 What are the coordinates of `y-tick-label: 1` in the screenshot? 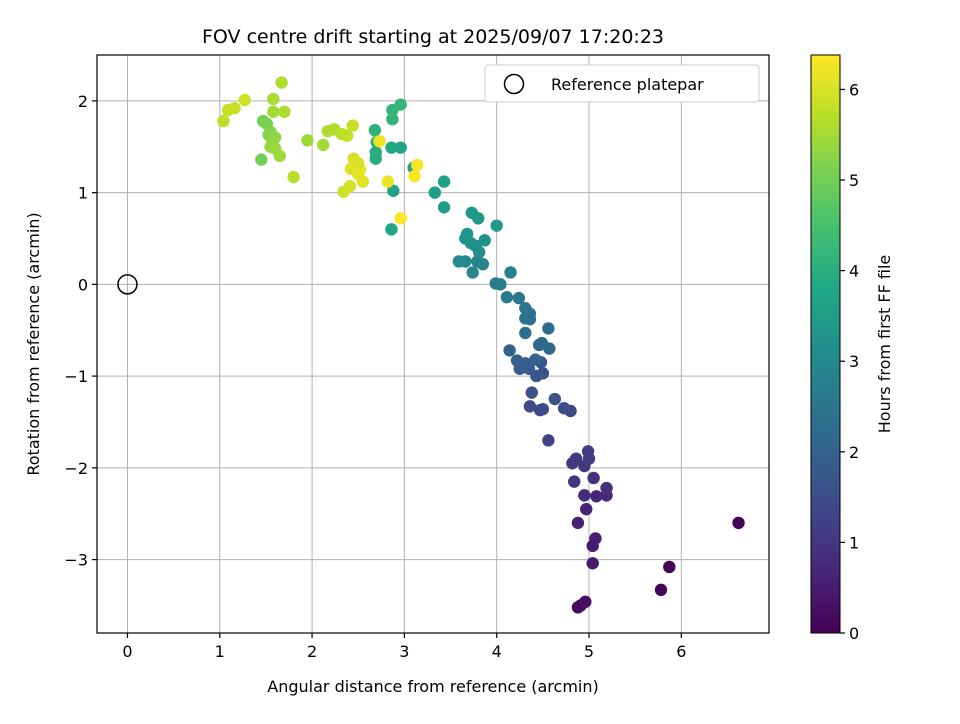 It's located at (83, 193).